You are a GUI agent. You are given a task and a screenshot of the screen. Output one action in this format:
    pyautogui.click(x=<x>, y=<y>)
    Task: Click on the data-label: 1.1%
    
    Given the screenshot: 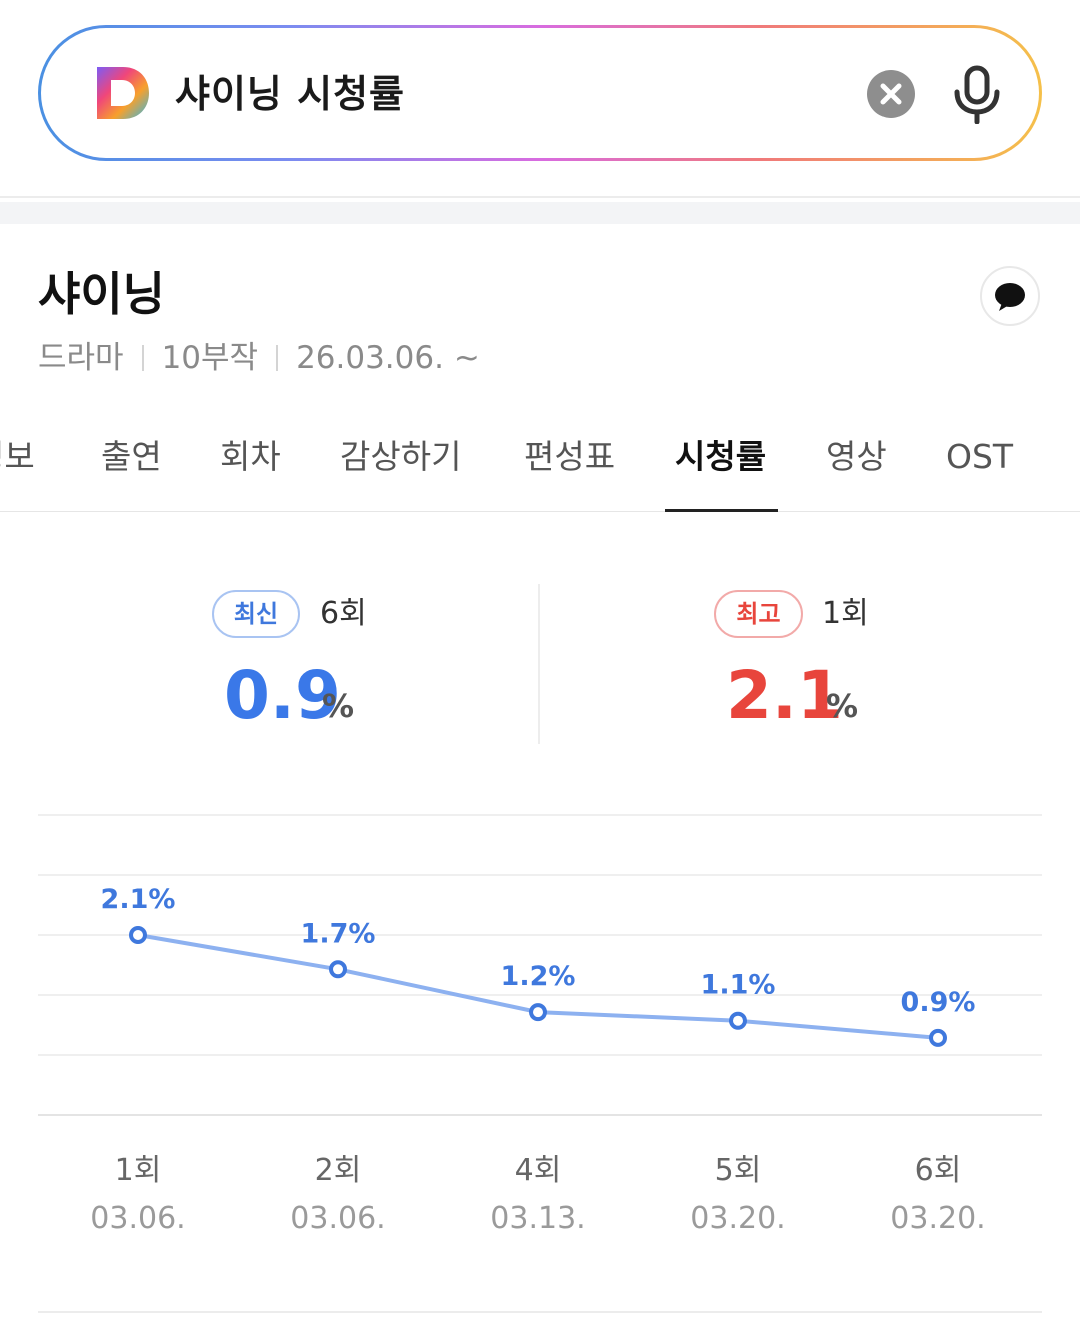 What is the action you would take?
    pyautogui.click(x=738, y=985)
    